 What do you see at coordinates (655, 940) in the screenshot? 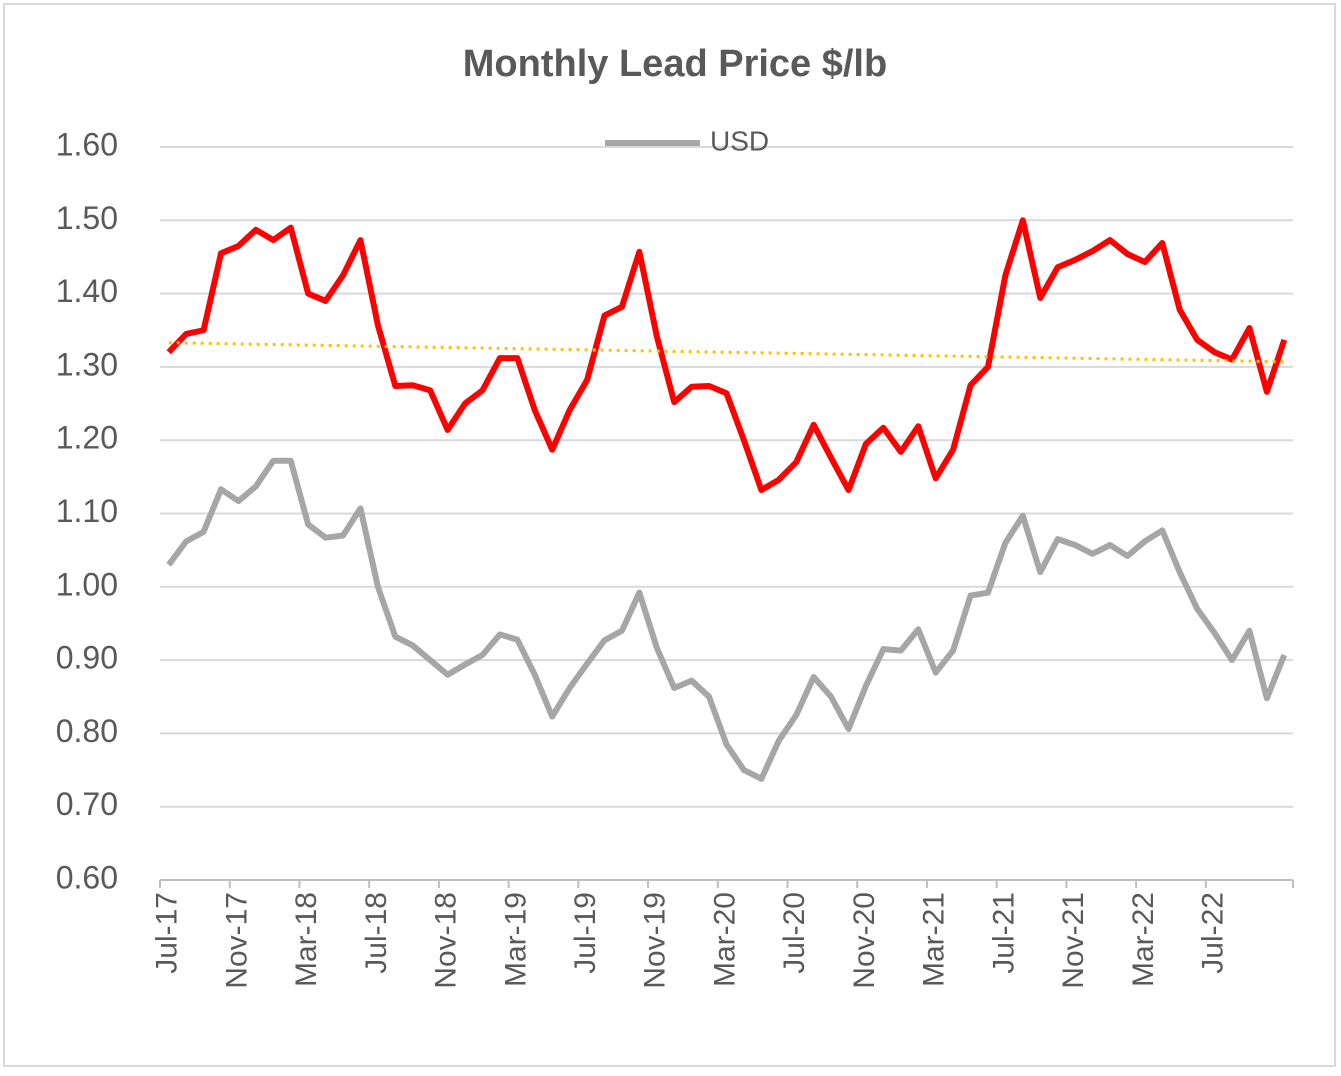
I see `x-tick-label: Nov-19` at bounding box center [655, 940].